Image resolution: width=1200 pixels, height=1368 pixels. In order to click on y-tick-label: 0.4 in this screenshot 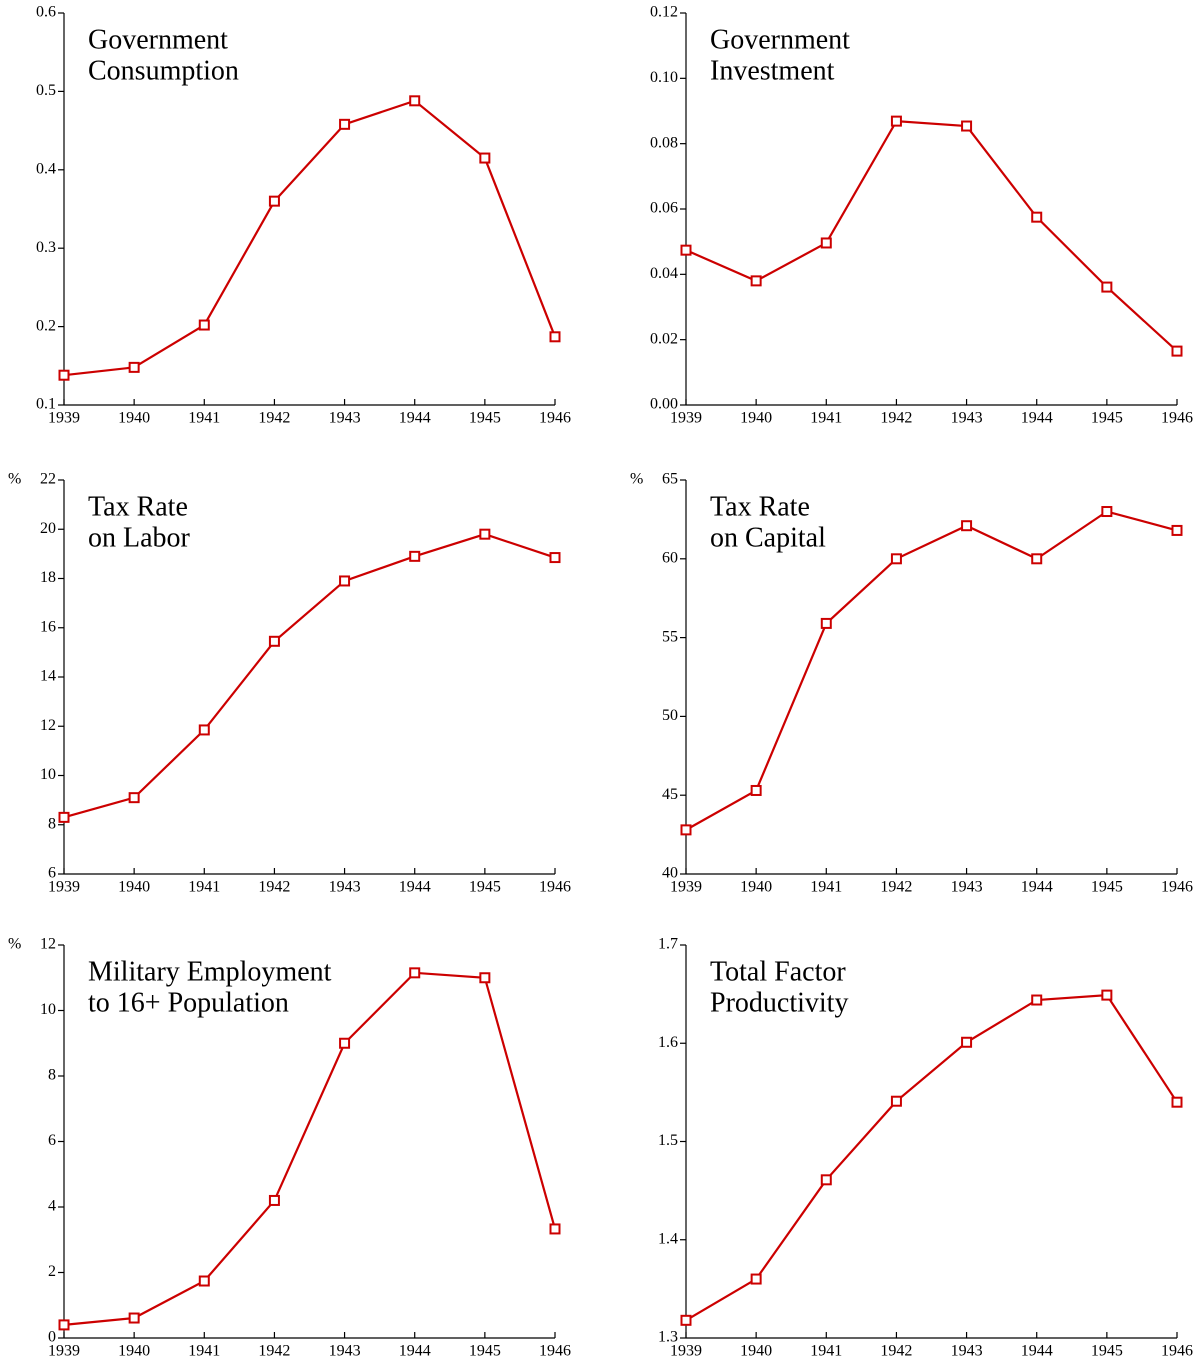, I will do `click(46, 168)`.